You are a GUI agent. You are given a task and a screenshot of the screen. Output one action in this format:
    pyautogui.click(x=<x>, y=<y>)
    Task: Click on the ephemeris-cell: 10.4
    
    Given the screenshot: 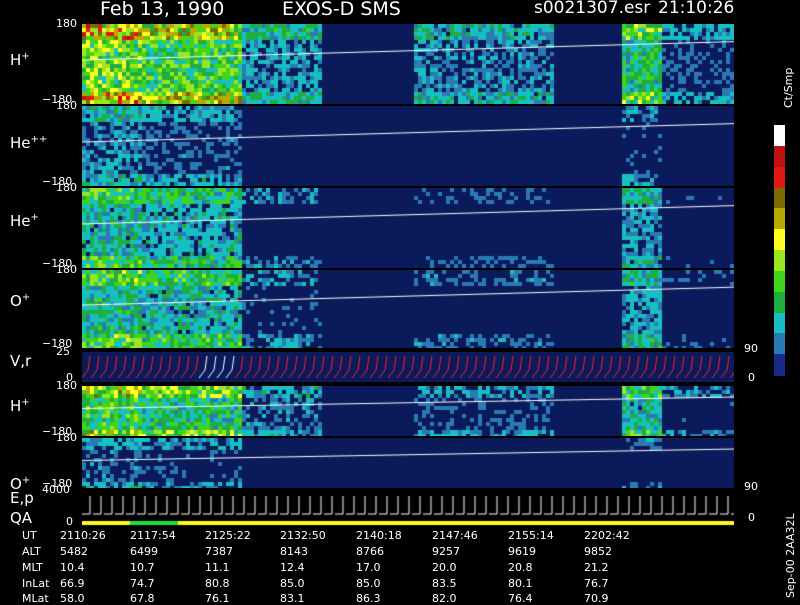 What is the action you would take?
    pyautogui.click(x=72, y=567)
    